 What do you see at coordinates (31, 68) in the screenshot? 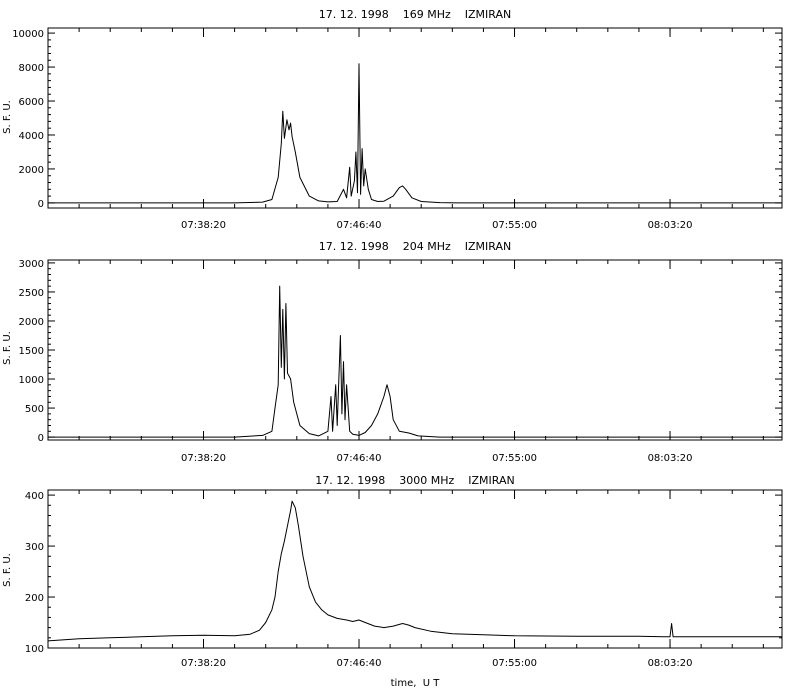
I see `y-tick-label: 8000` at bounding box center [31, 68].